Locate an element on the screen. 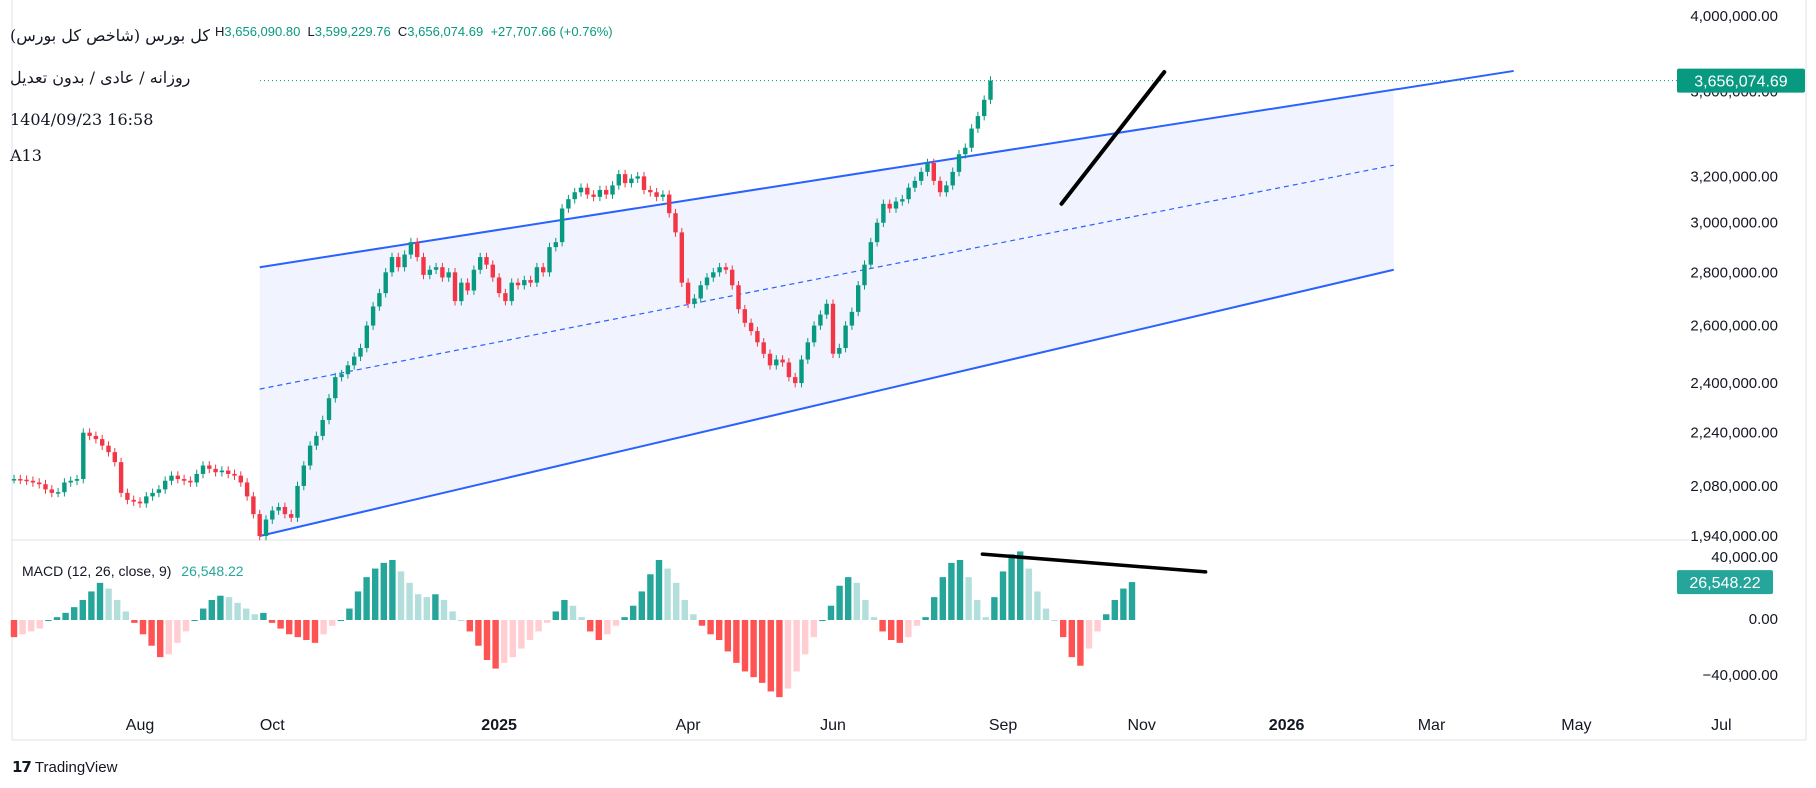 This screenshot has height=788, width=1816. x-tick-label: Sep is located at coordinates (1003, 725).